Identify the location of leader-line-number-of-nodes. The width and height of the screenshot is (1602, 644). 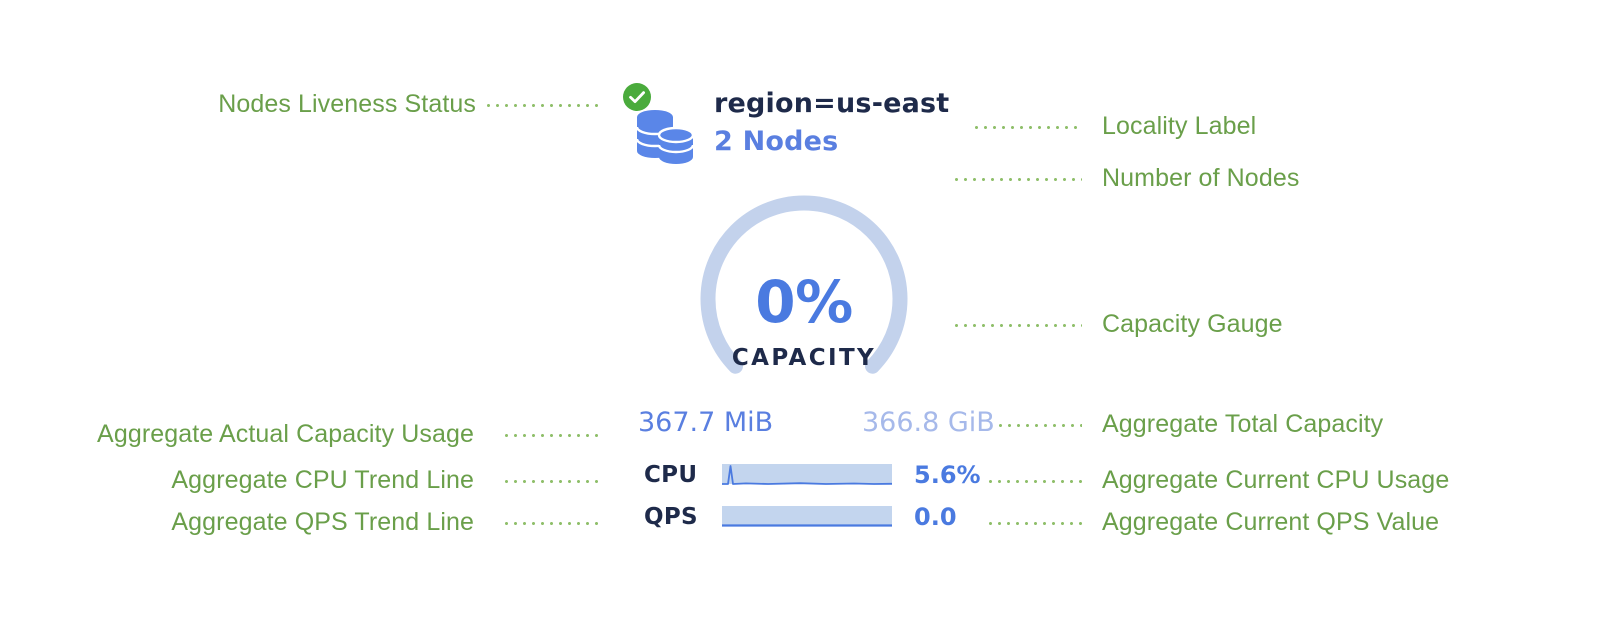
(1017, 179).